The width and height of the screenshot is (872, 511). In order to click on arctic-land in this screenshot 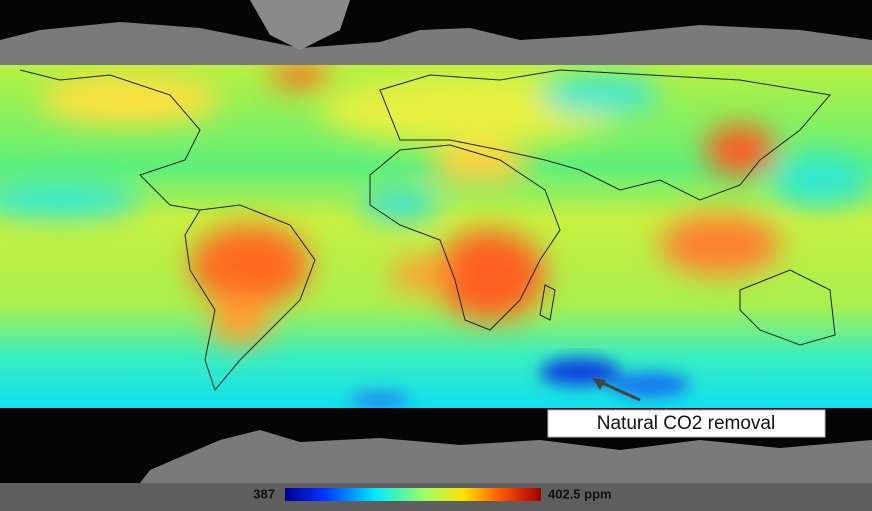, I will do `click(436, 43)`.